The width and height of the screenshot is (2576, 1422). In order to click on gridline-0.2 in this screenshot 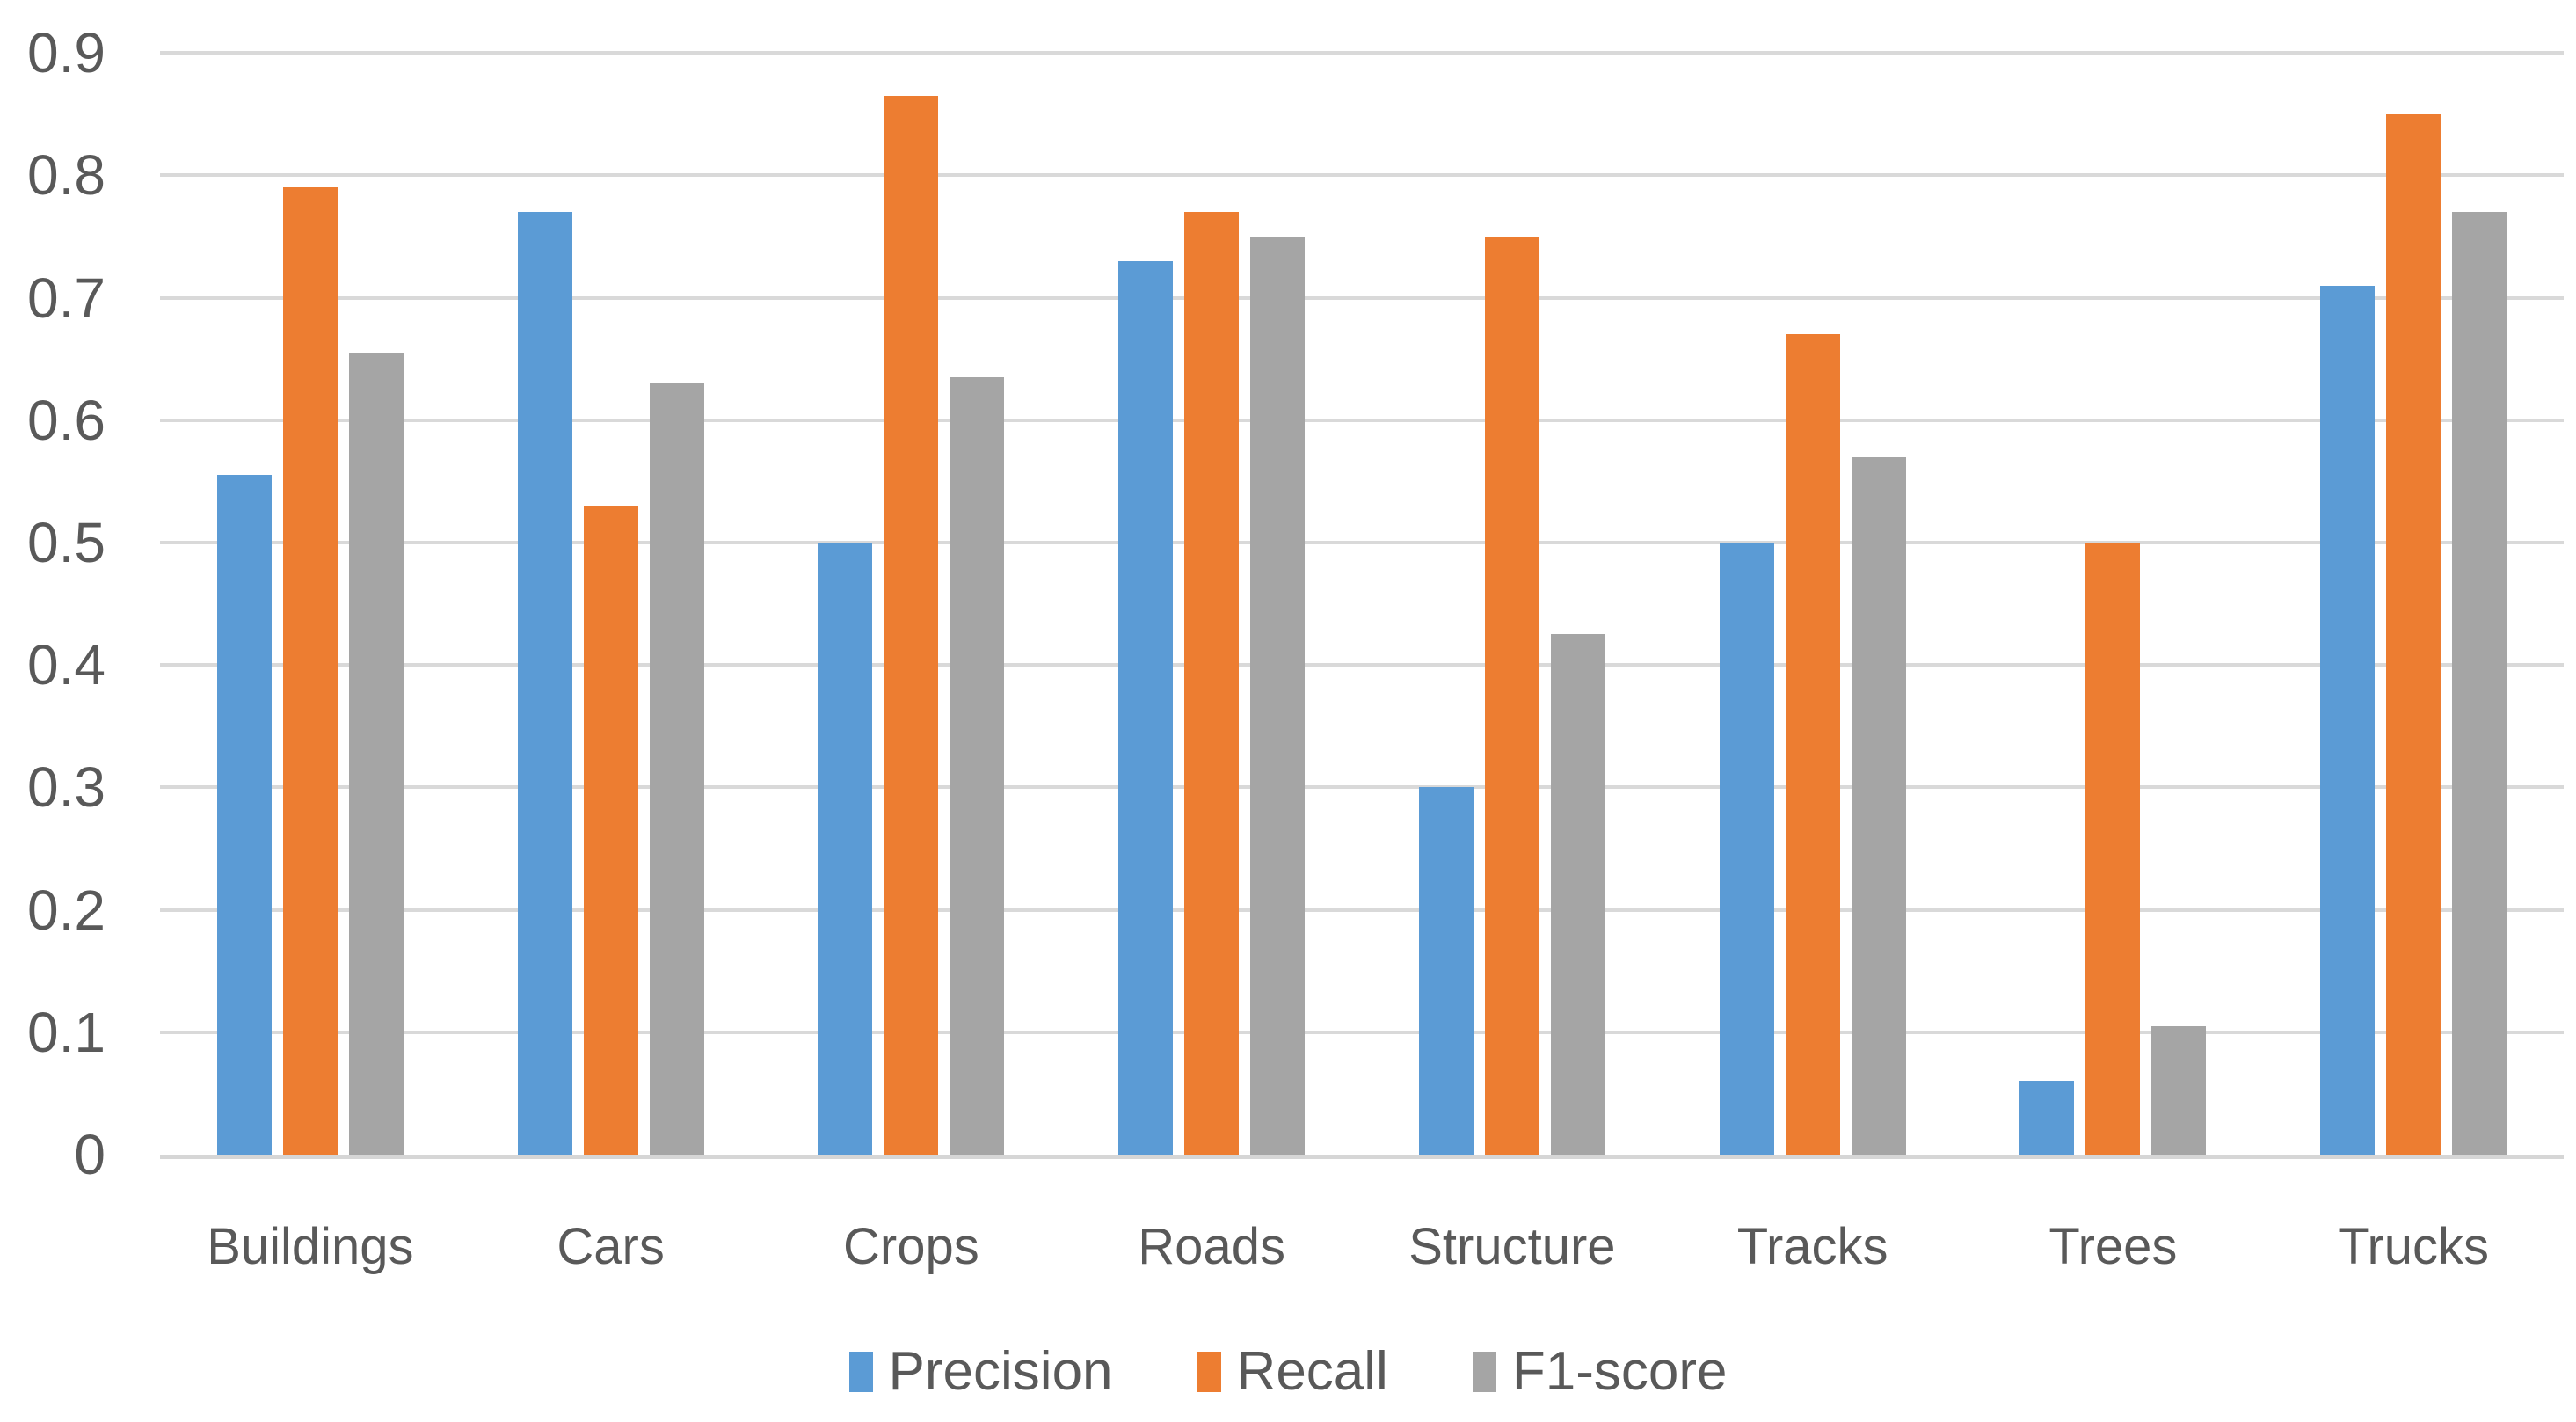, I will do `click(1362, 910)`.